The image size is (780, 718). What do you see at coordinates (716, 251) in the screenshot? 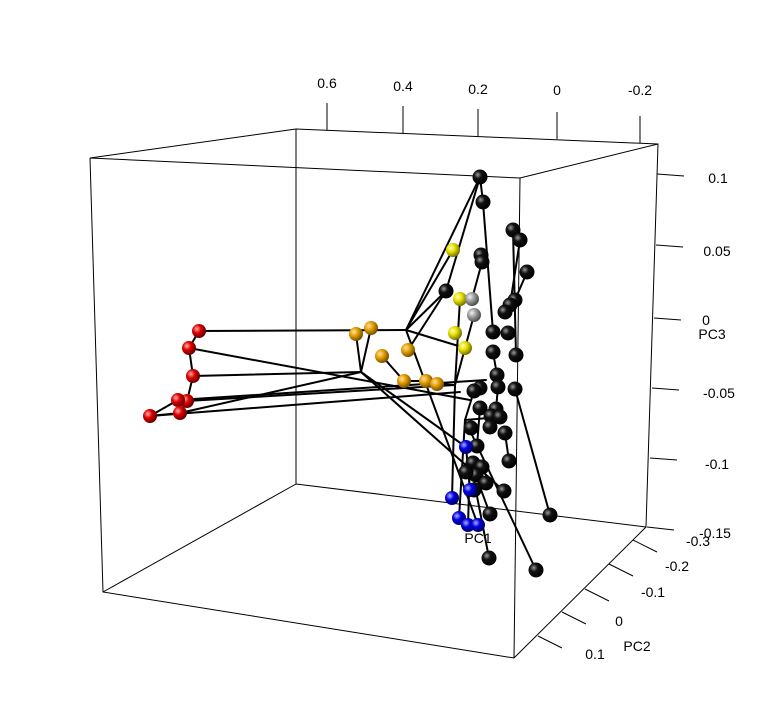
I see `pc3-tick-label: 0.05` at bounding box center [716, 251].